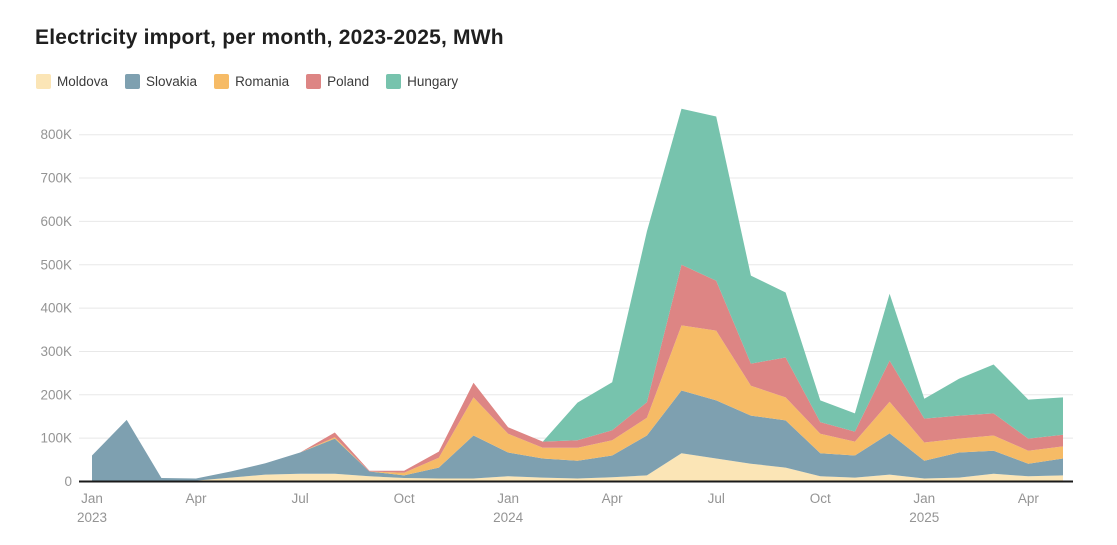  I want to click on legend-swatch-moldova, so click(43, 81).